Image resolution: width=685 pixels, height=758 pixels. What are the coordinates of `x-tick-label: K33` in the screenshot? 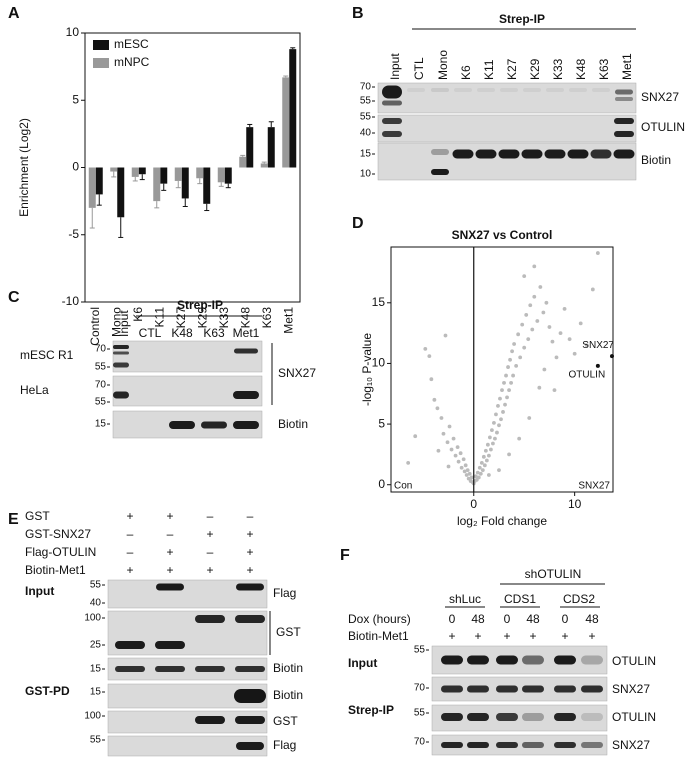 It's located at (224, 318).